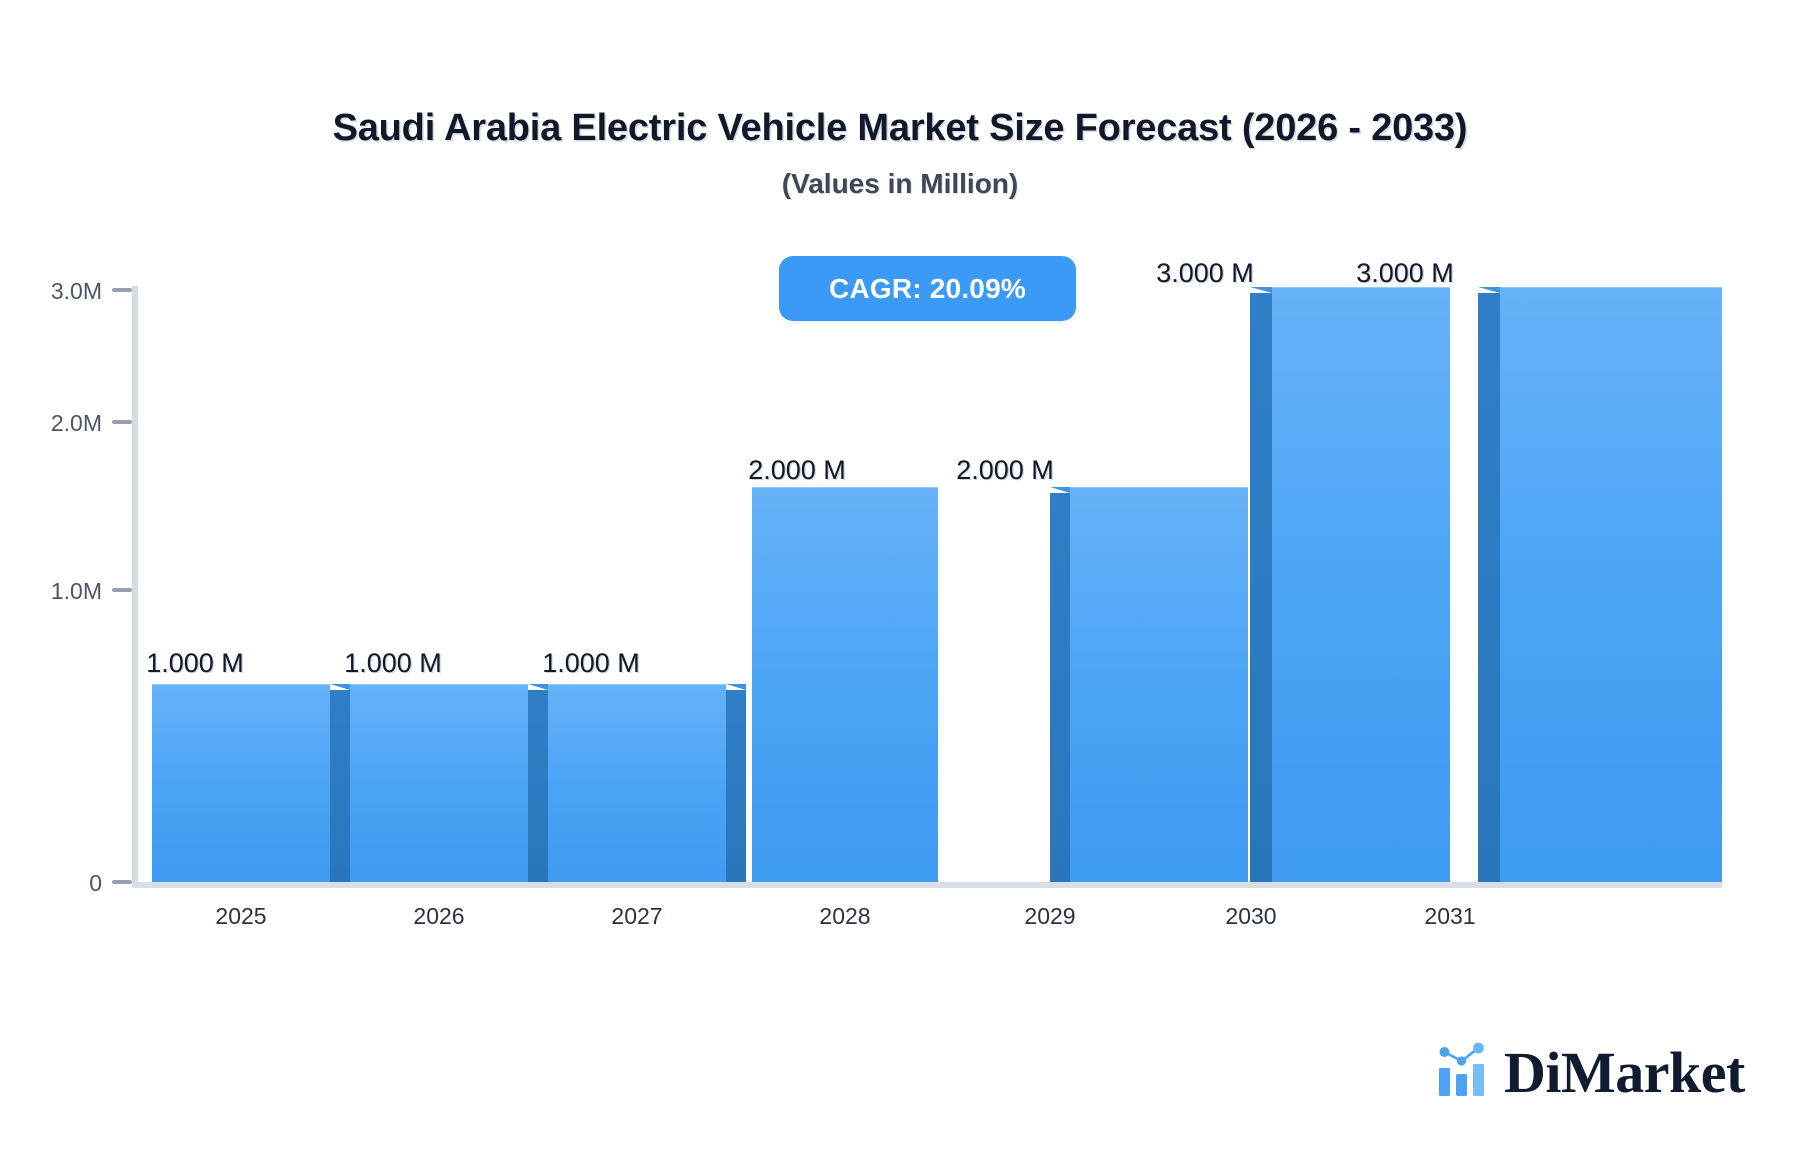  What do you see at coordinates (340, 687) in the screenshot?
I see `bar-cap-2025` at bounding box center [340, 687].